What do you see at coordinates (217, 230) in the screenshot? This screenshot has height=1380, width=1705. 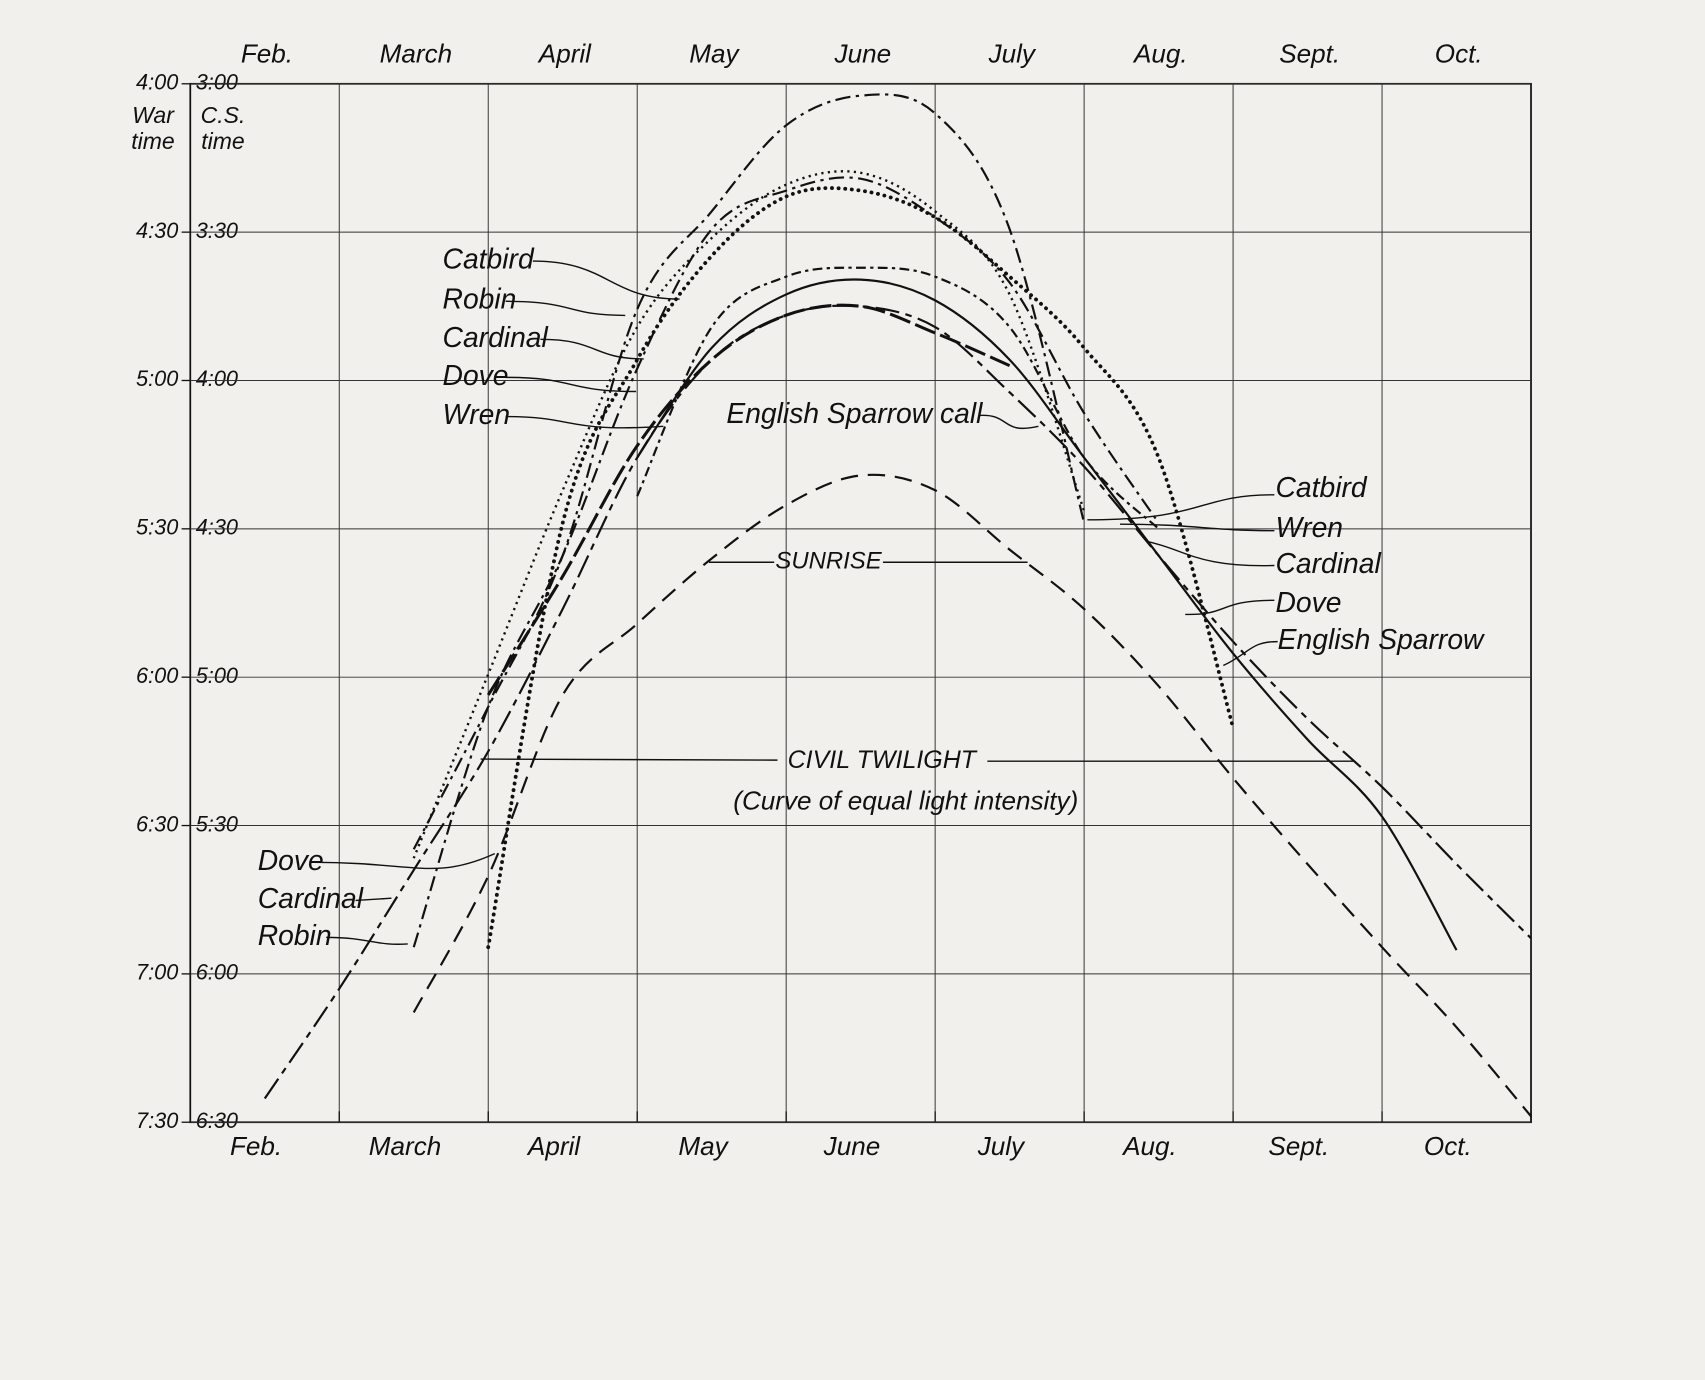 I see `y-tick-label: 3:30` at bounding box center [217, 230].